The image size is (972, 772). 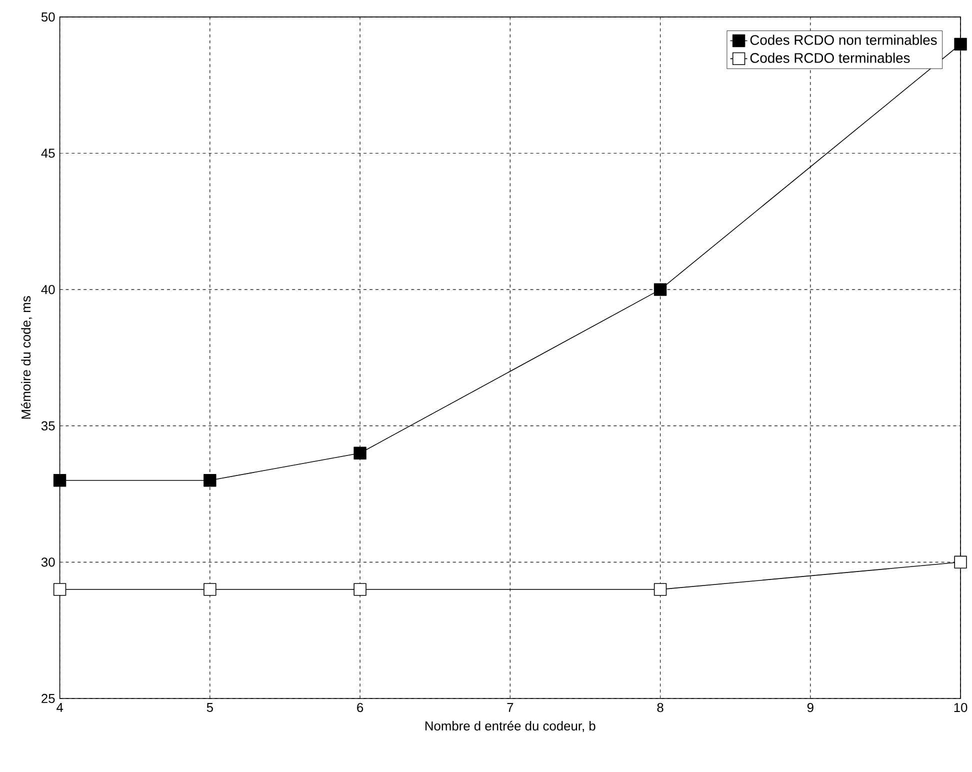 What do you see at coordinates (510, 707) in the screenshot?
I see `x-tick-label: 7` at bounding box center [510, 707].